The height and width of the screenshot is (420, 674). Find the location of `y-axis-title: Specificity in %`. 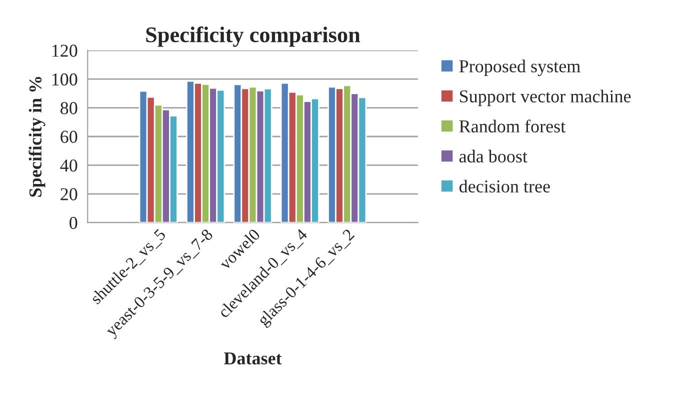

y-axis-title: Specificity in % is located at coordinates (37, 137).